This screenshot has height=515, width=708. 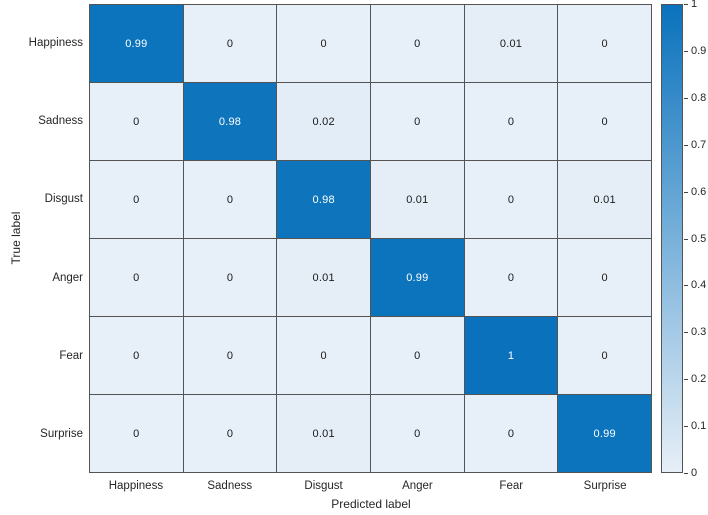 What do you see at coordinates (136, 486) in the screenshot?
I see `x-tick-label-Happiness: Happiness` at bounding box center [136, 486].